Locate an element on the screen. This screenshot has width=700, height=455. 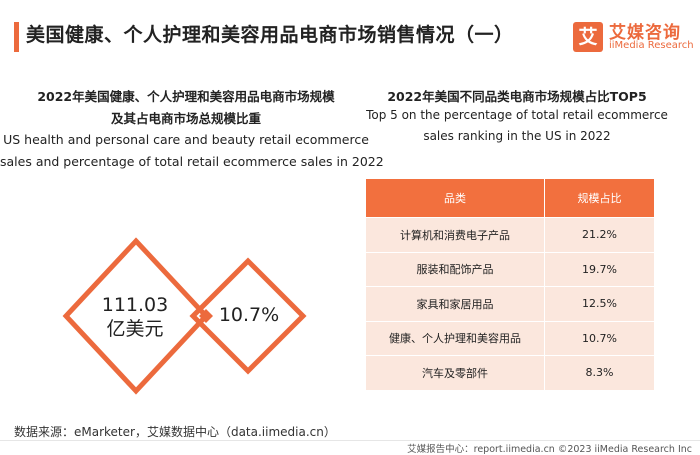
row-share: 12.5% is located at coordinates (599, 303).